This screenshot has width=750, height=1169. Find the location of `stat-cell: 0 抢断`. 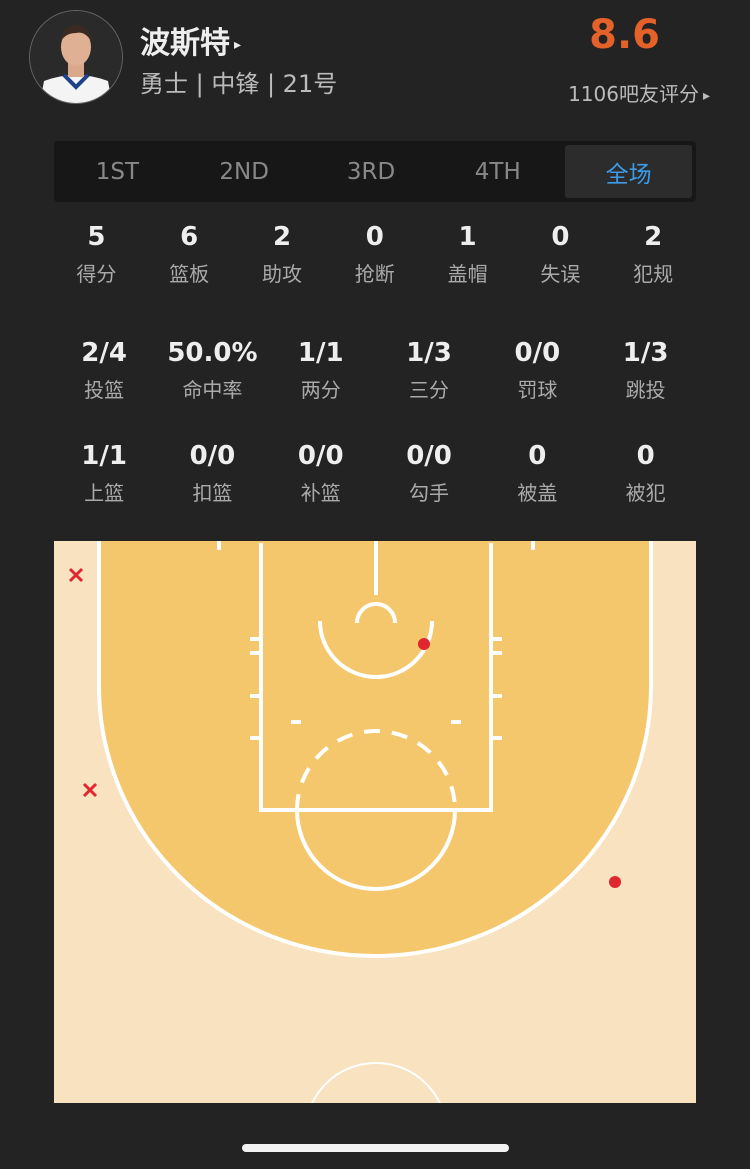

stat-cell: 0 抢断 is located at coordinates (374, 254).